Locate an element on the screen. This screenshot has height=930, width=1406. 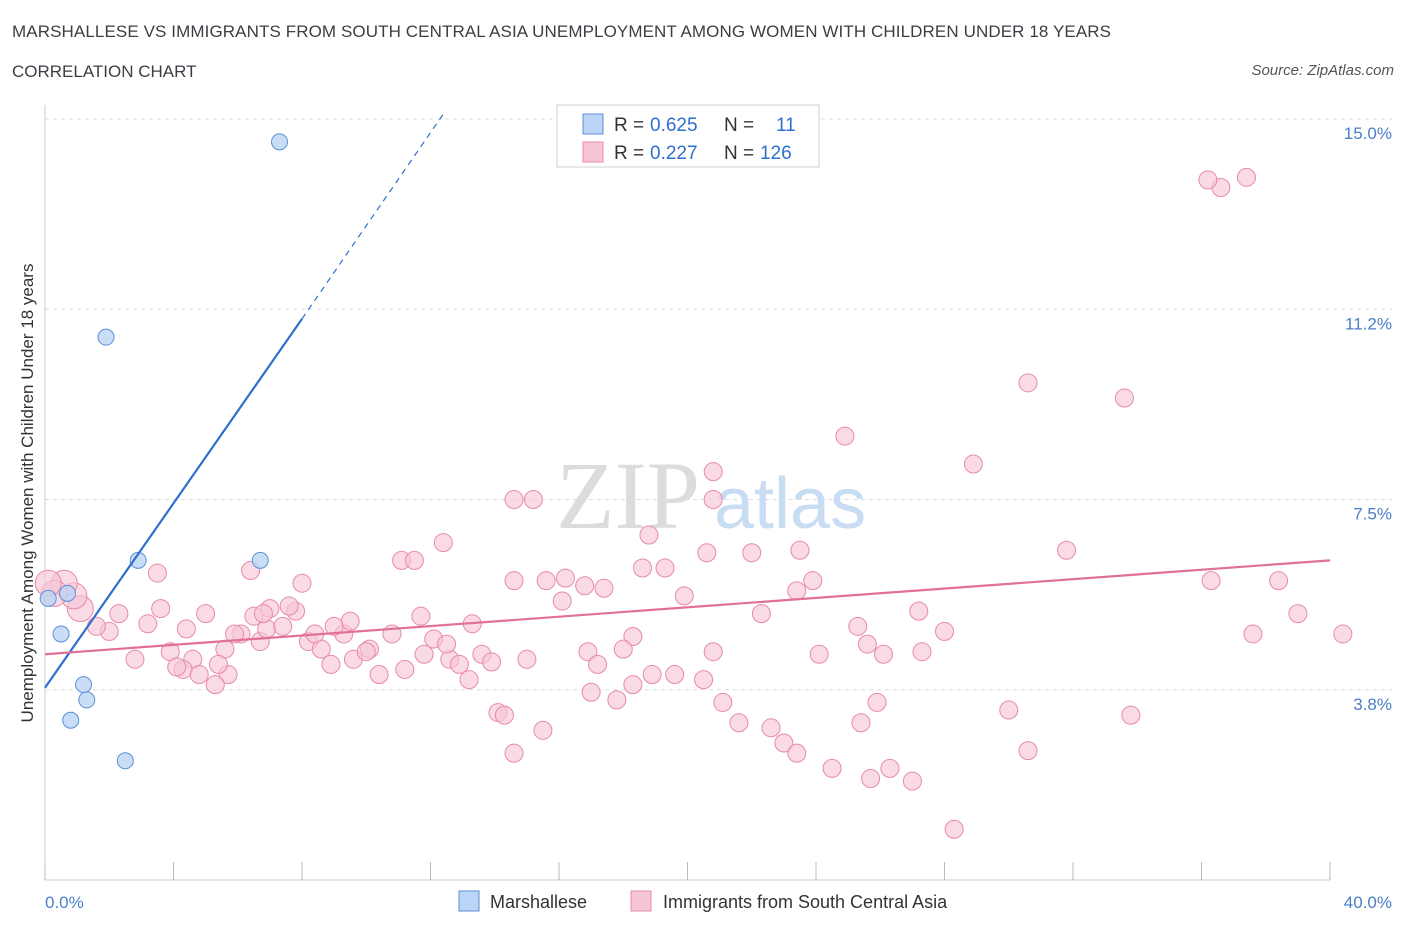
legend-n-value-2: 126 is located at coordinates (776, 153).